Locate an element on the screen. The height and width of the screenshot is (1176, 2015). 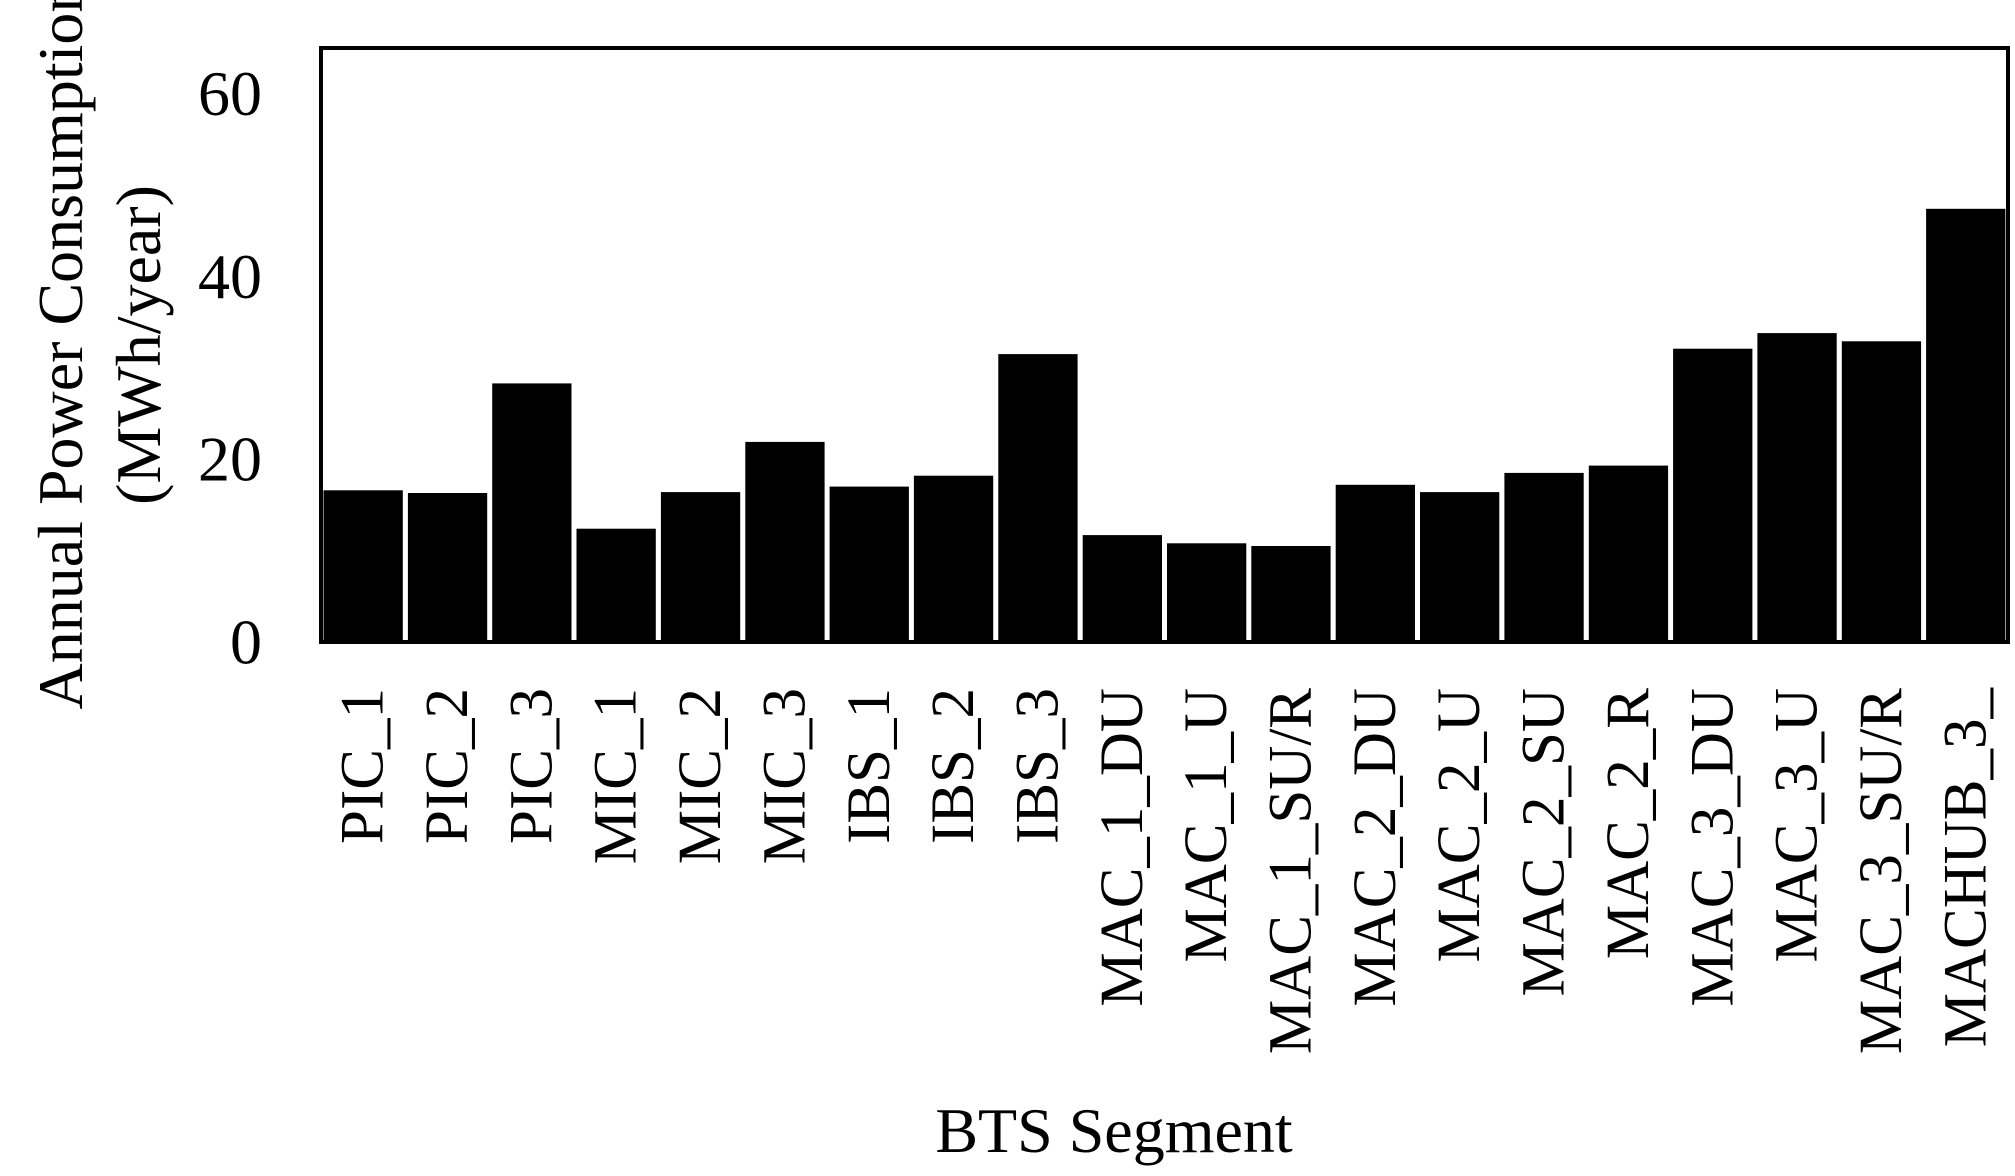
bar-mac-3-du is located at coordinates (1713, 495).